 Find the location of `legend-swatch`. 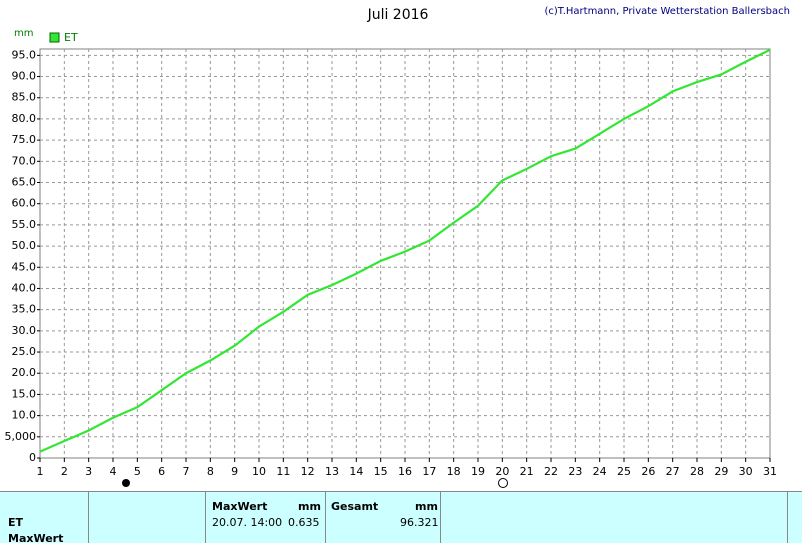

legend-swatch is located at coordinates (54, 37).